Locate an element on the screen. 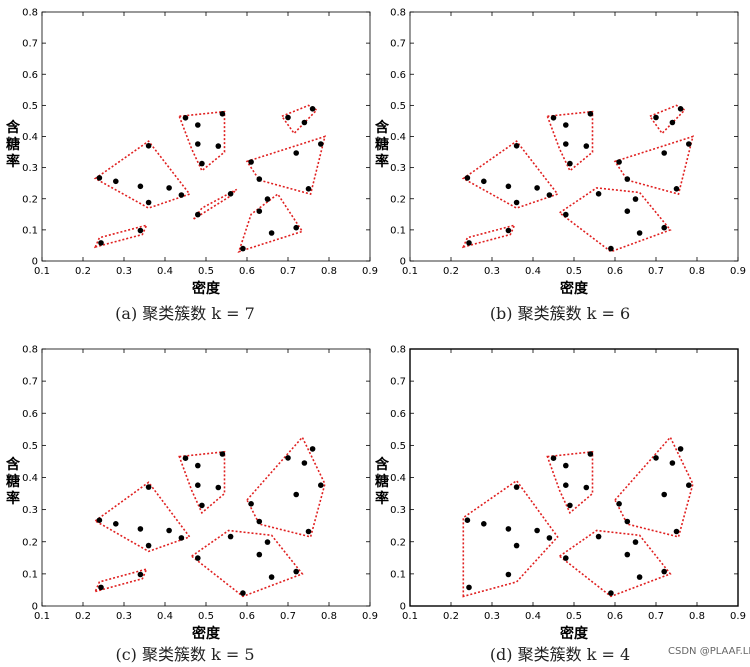 This screenshot has height=667, width=750. watermark-text: CSDN @PLAAF.LI is located at coordinates (709, 651).